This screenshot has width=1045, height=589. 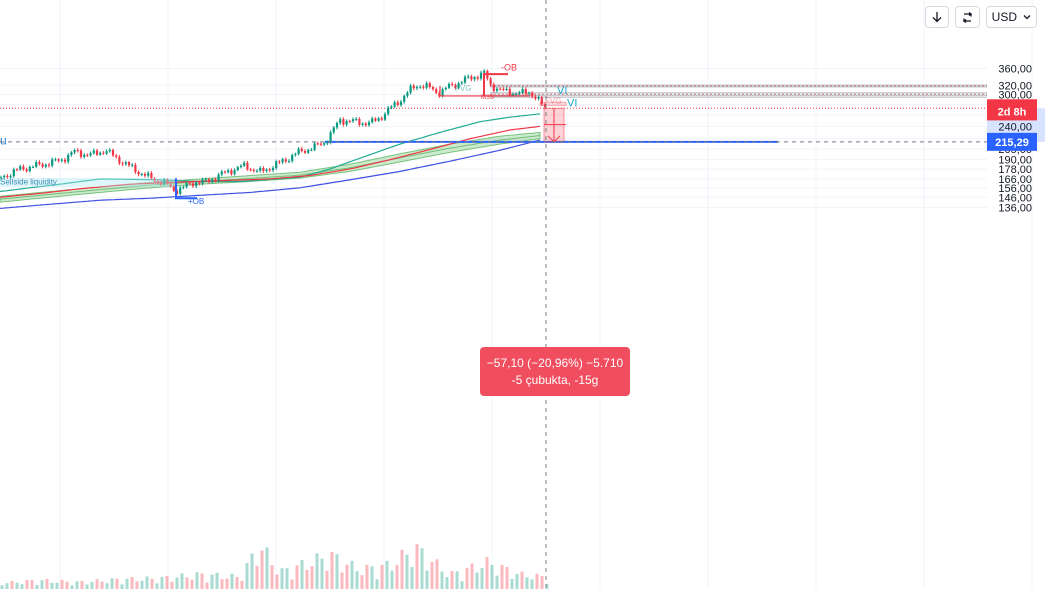 What do you see at coordinates (554, 125) in the screenshot?
I see `measure-tool` at bounding box center [554, 125].